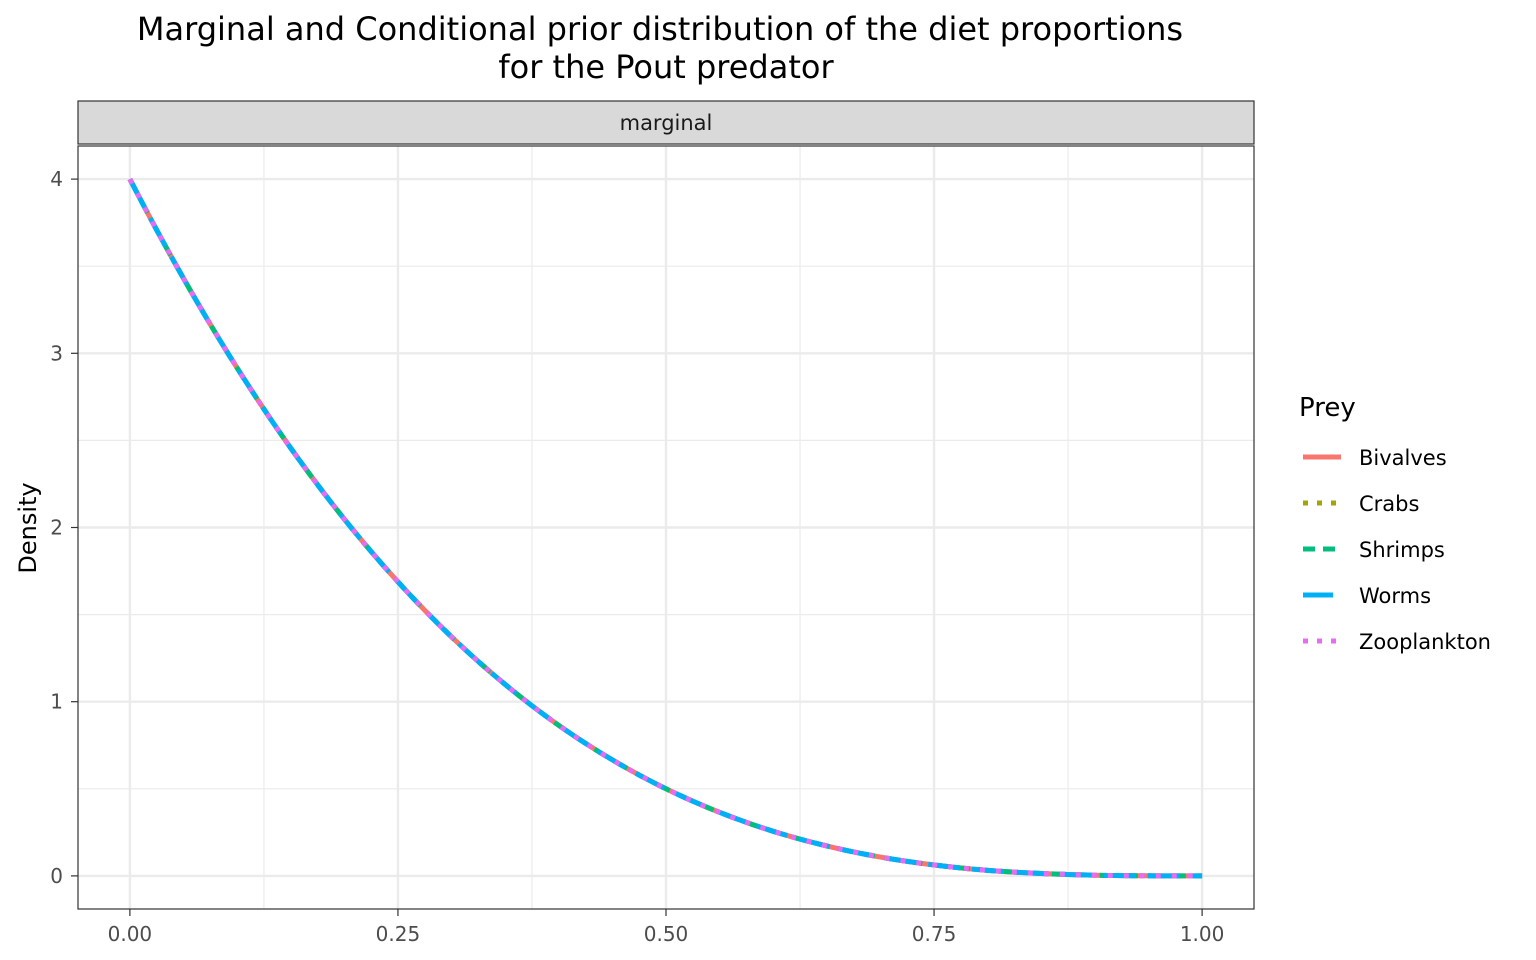 The image size is (1536, 960). I want to click on x-tick-label: 1.00, so click(1202, 934).